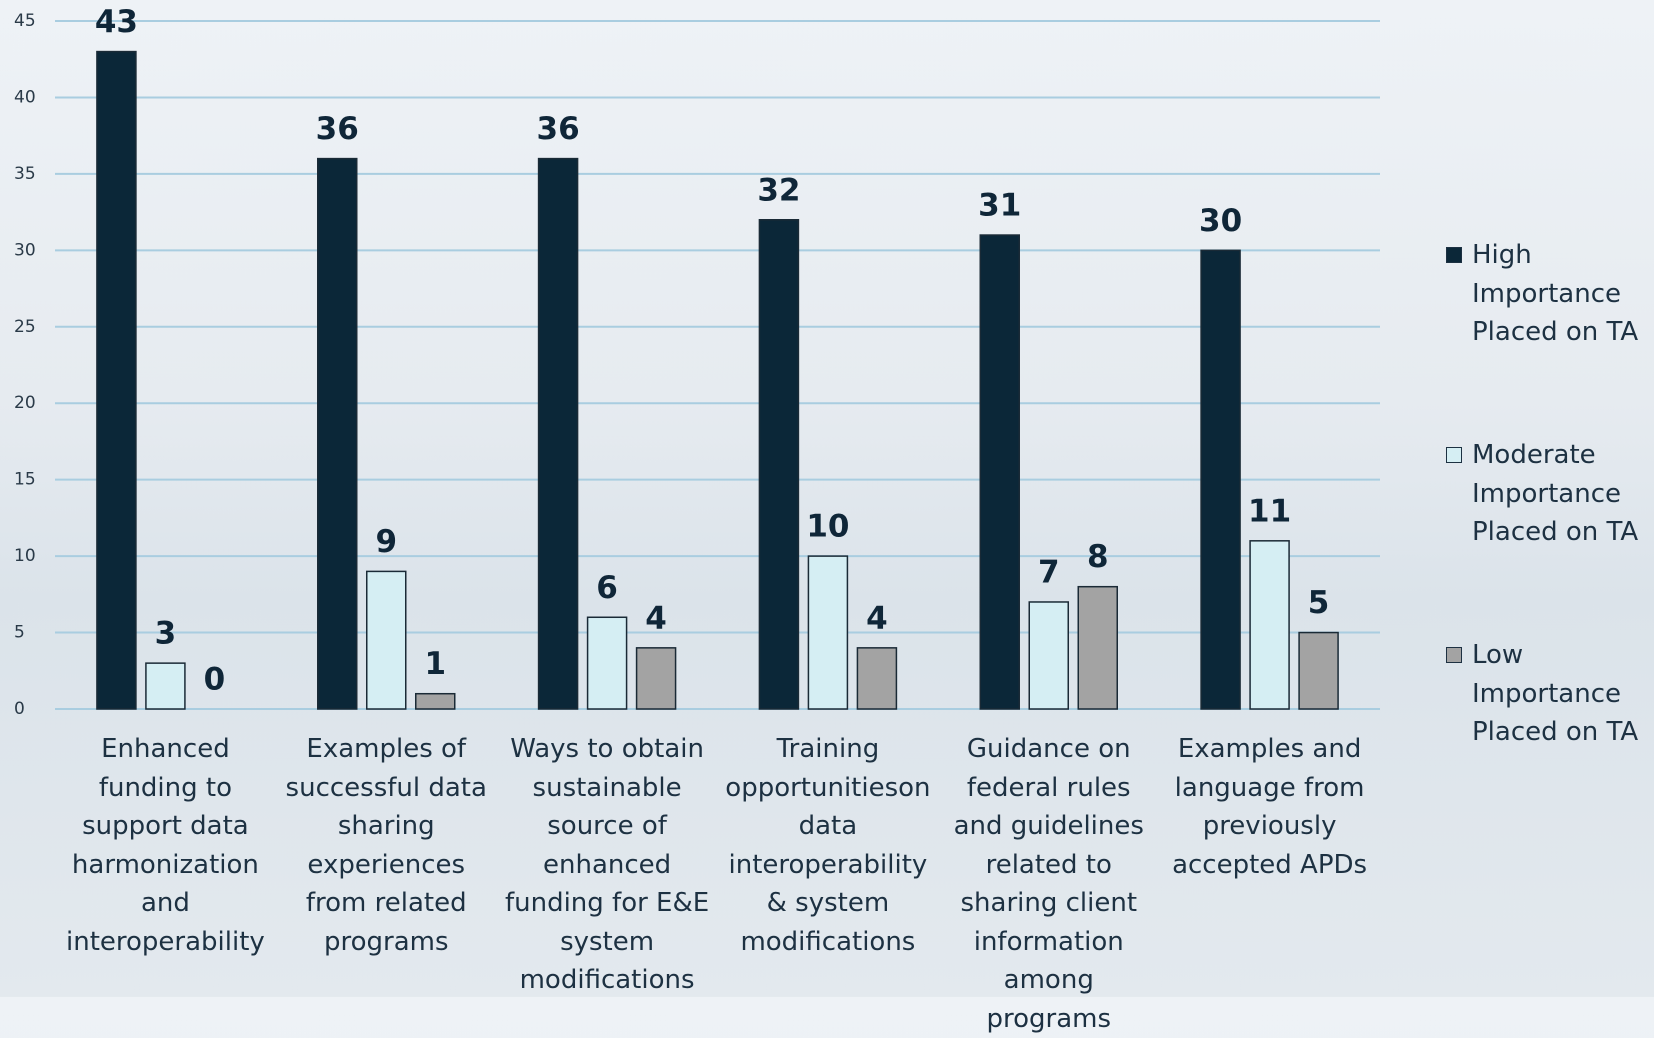 The width and height of the screenshot is (1654, 1038). I want to click on y-tick-label: 15, so click(25, 480).